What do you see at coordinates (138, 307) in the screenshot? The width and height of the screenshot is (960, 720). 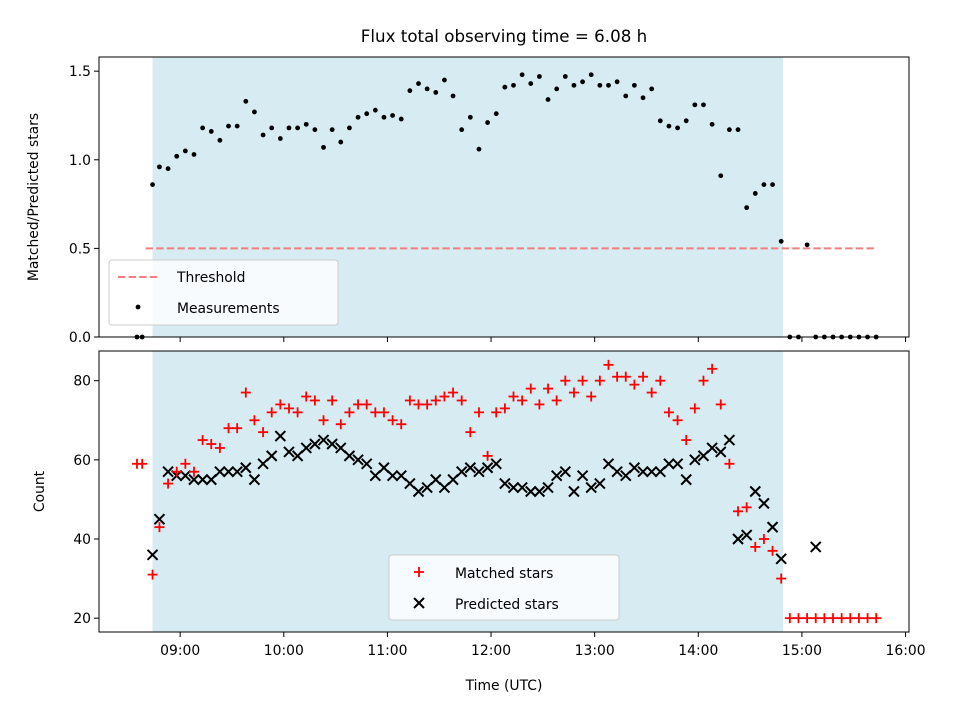 I see `legend-measurements-swatch` at bounding box center [138, 307].